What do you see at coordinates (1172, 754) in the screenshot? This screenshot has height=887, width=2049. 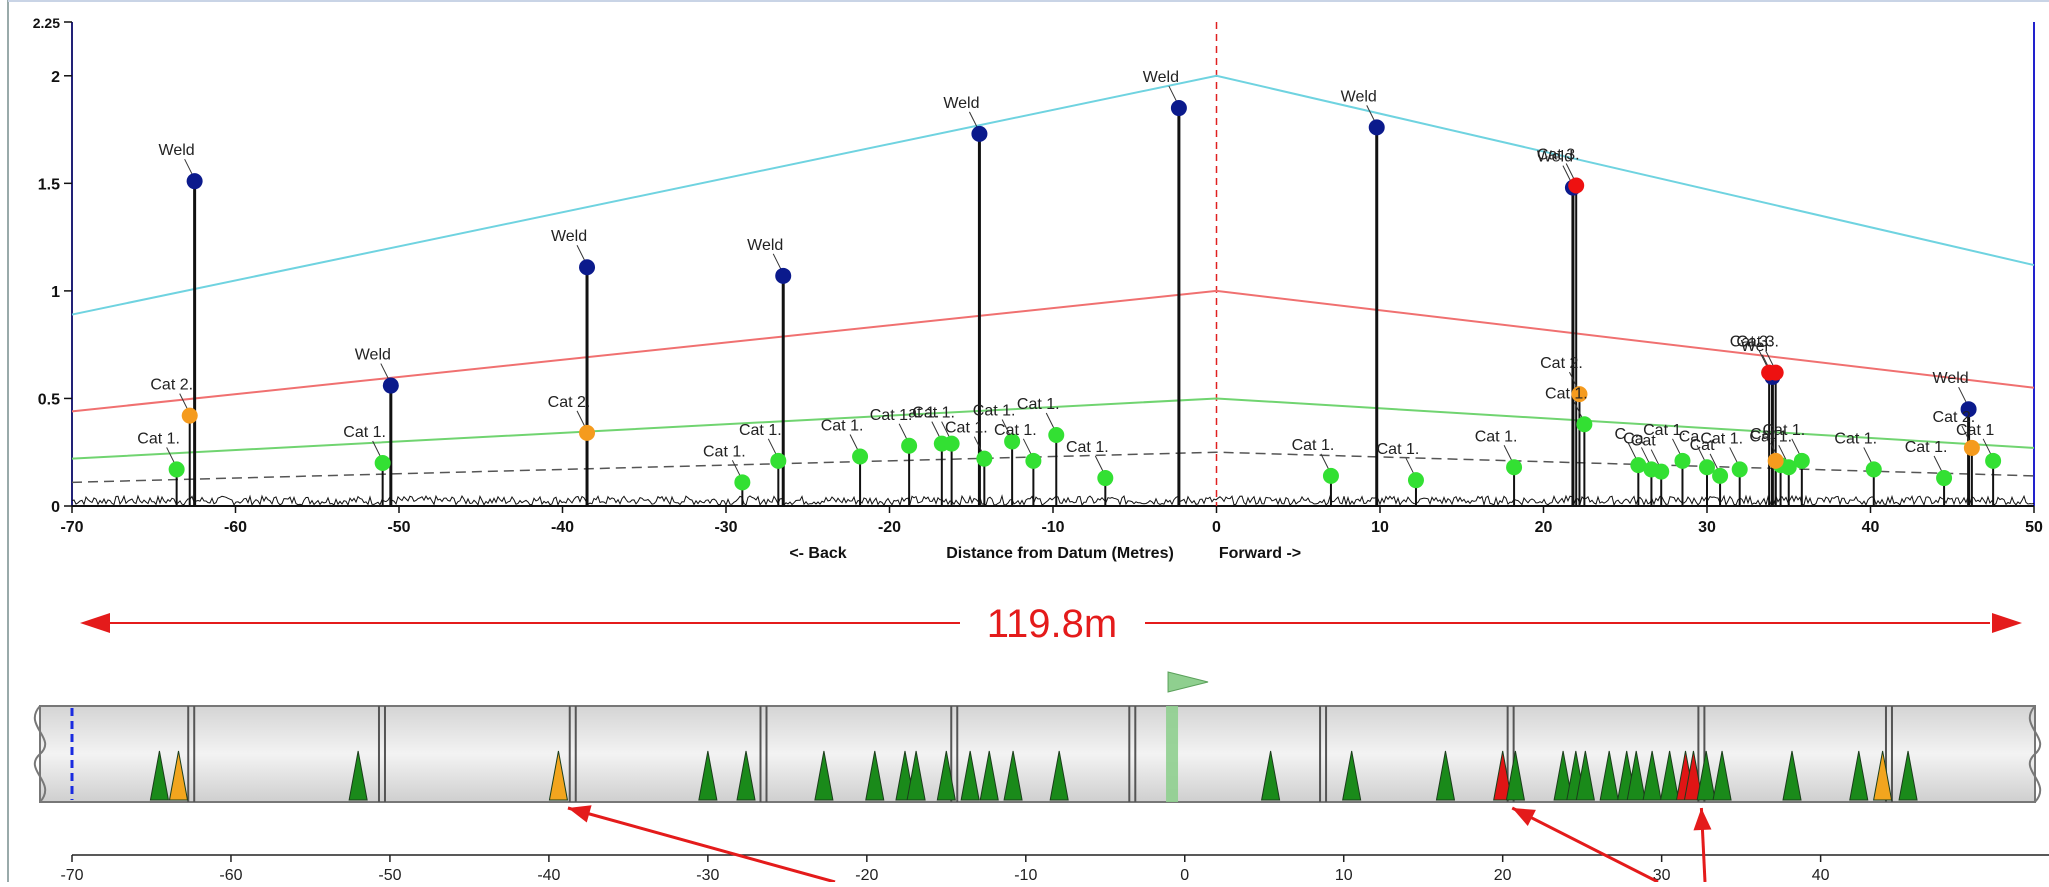 I see `datum-band` at bounding box center [1172, 754].